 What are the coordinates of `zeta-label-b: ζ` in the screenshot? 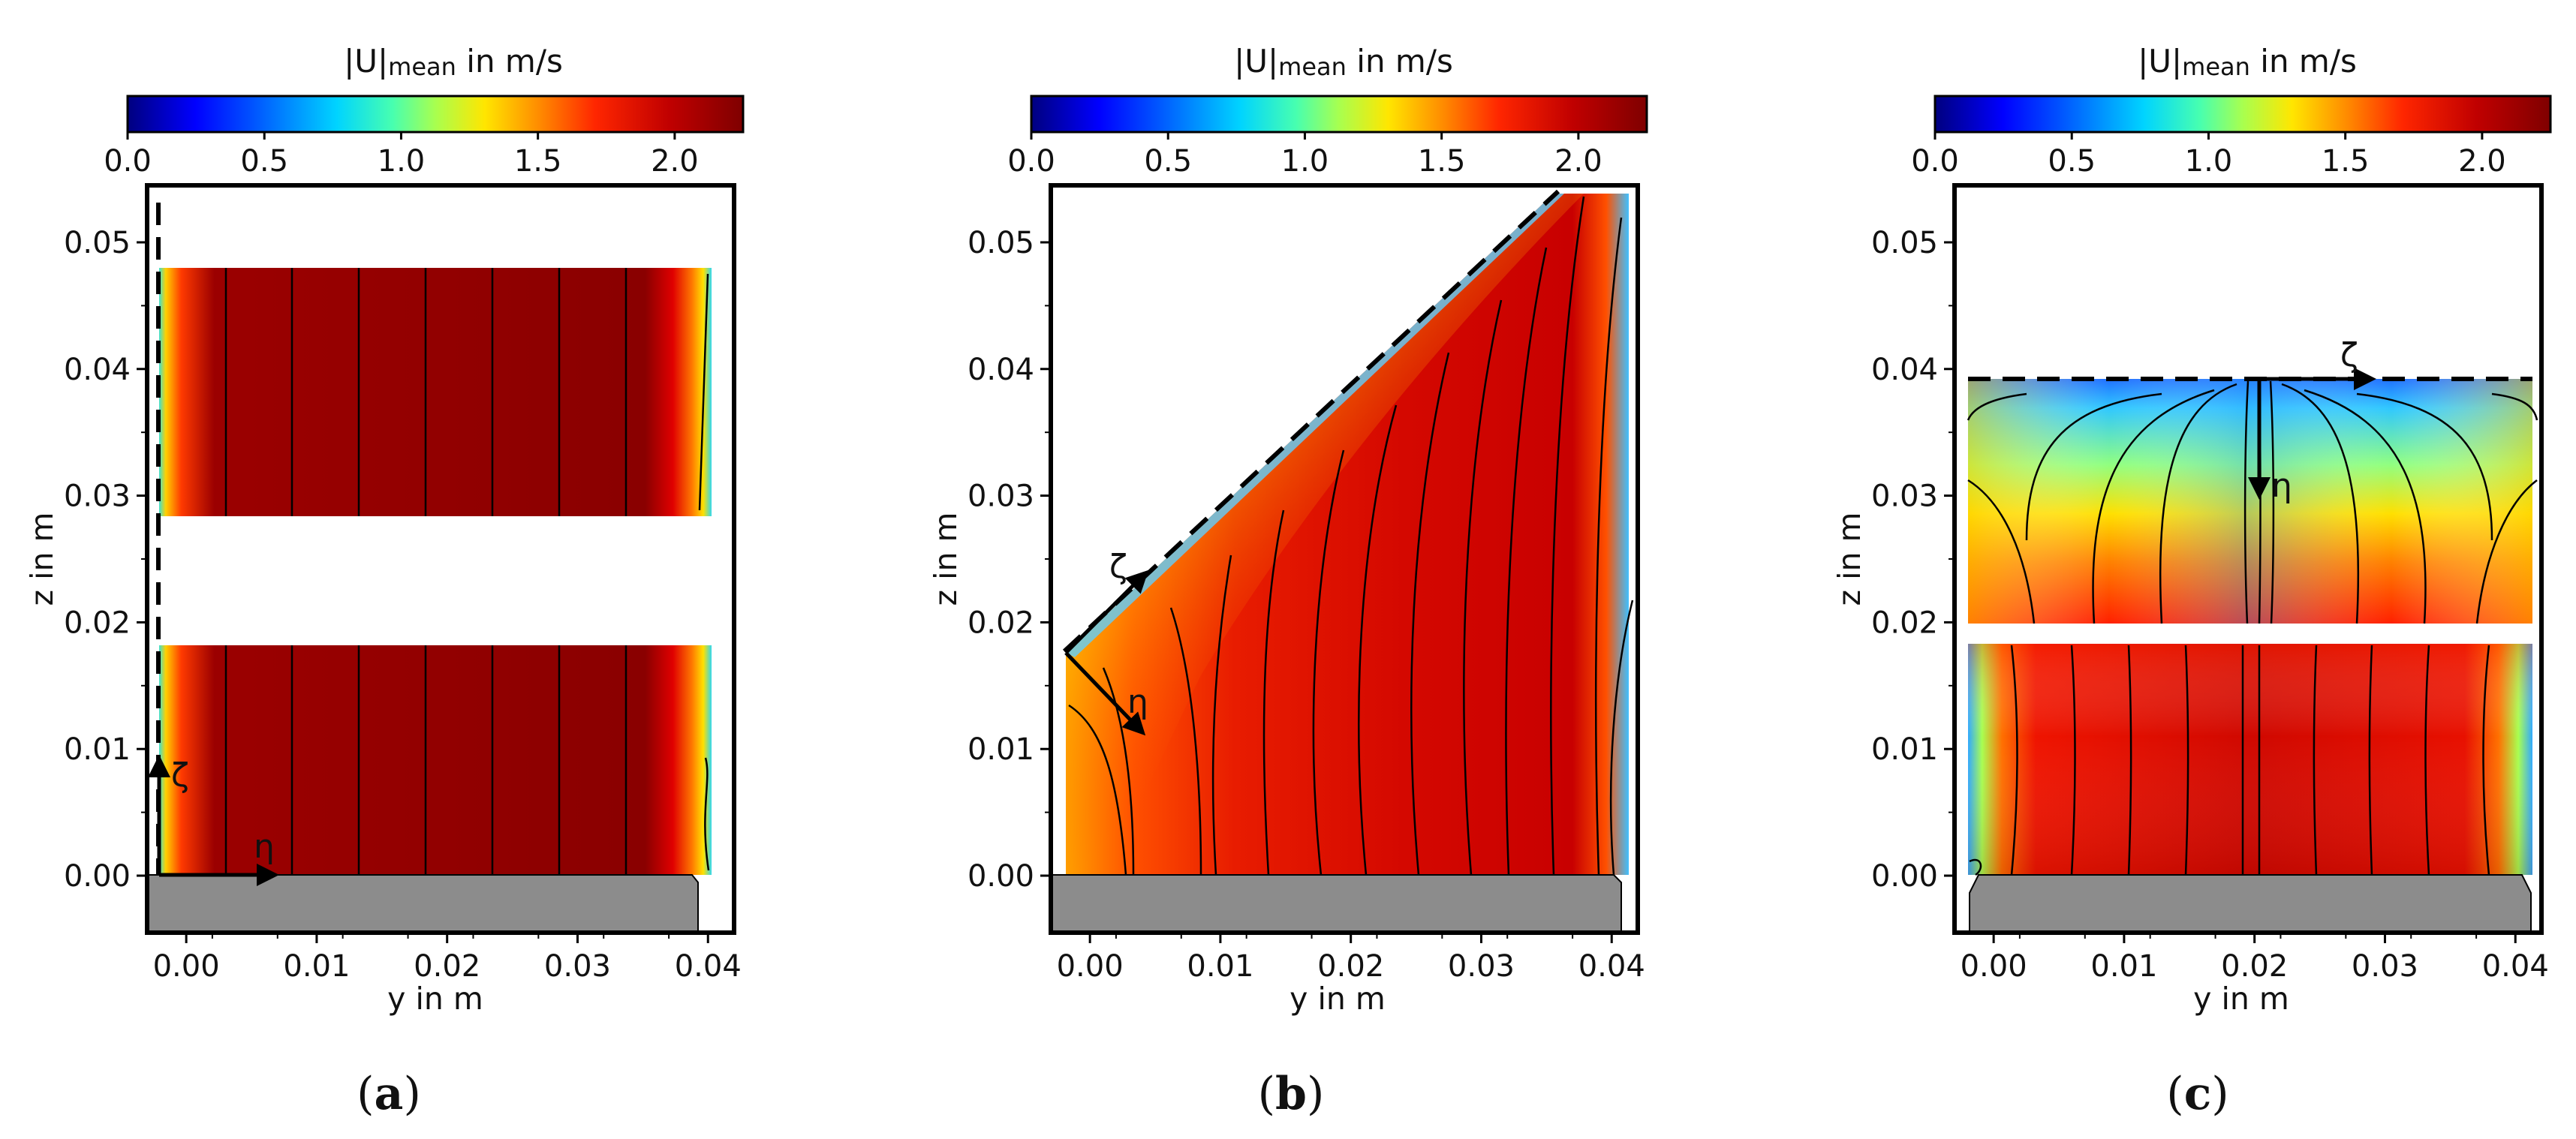 It's located at (1118, 567).